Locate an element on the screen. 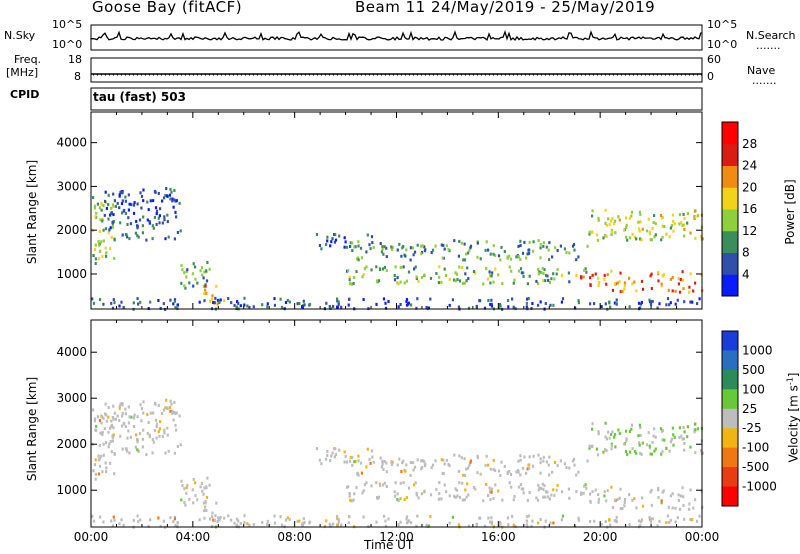  xtick-label: 08:00 is located at coordinates (294, 537).